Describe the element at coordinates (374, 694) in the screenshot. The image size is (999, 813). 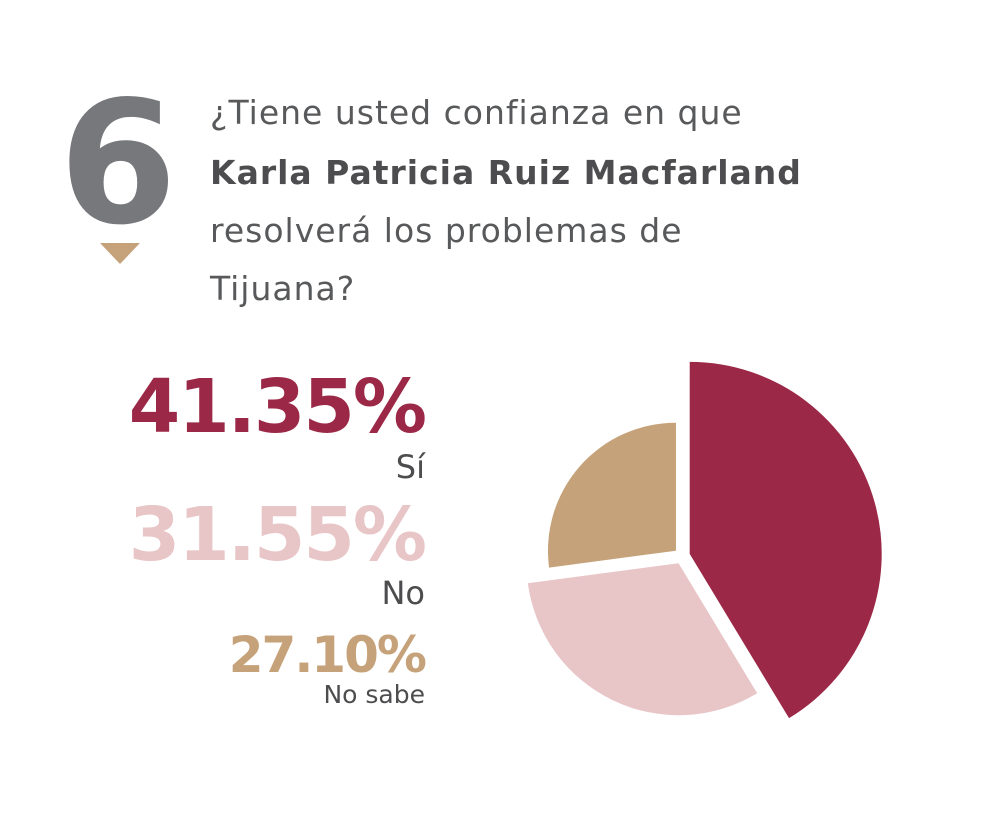
I see `category-label: No sabe` at that location.